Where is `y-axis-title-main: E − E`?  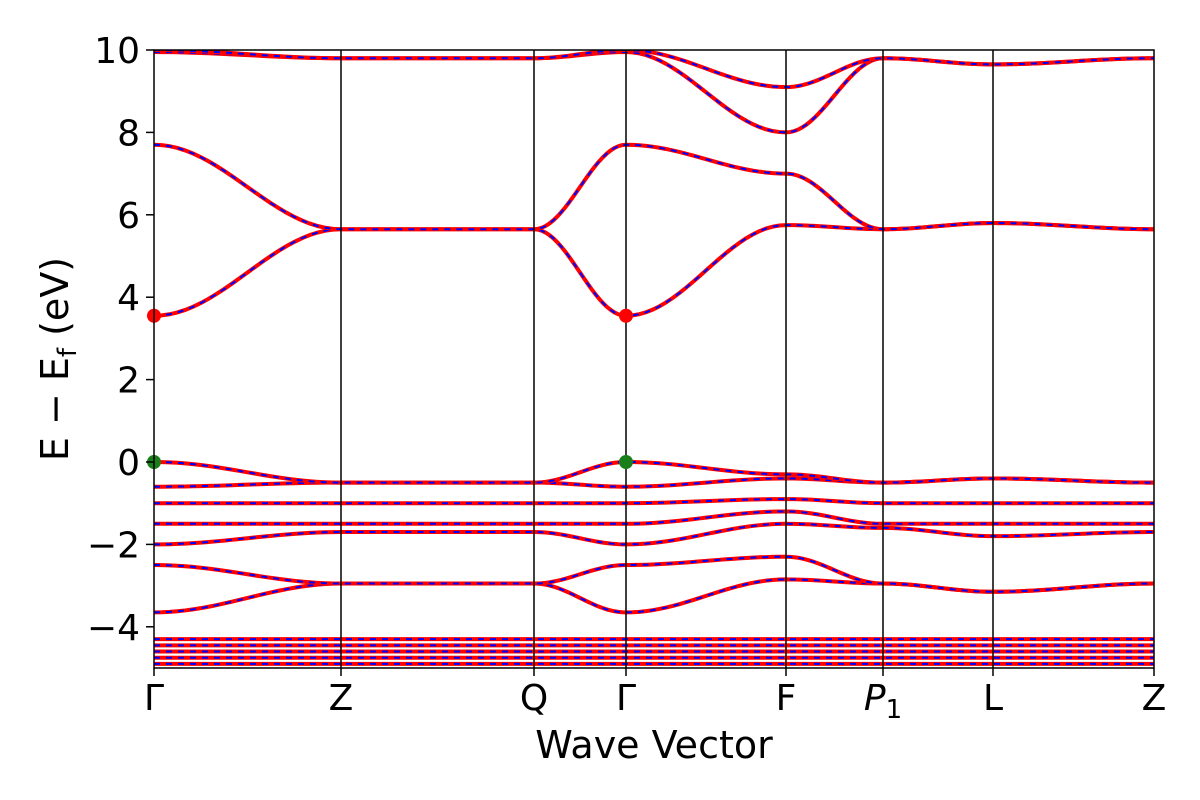 y-axis-title-main: E − E is located at coordinates (55, 409).